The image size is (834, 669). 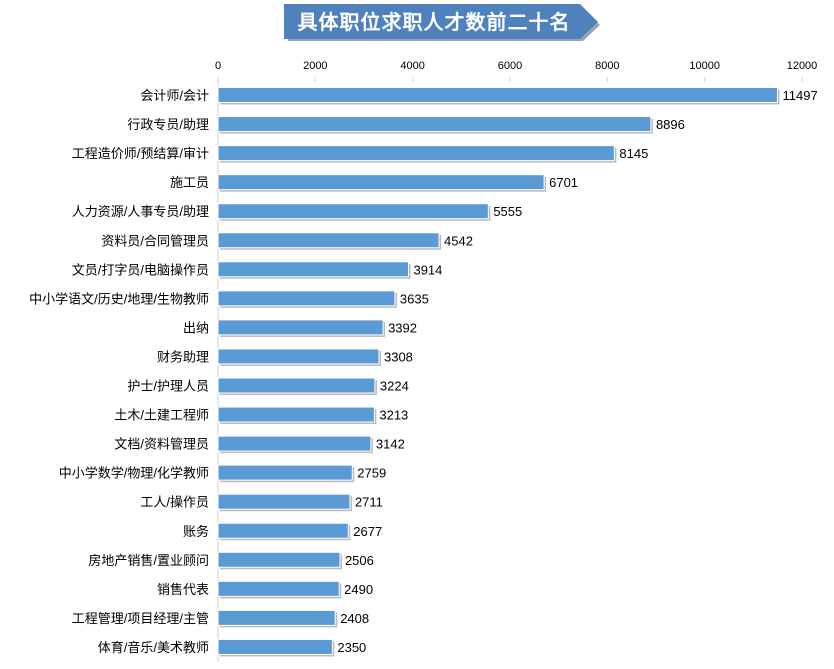 What do you see at coordinates (607, 66) in the screenshot?
I see `x-tick-label: 8000` at bounding box center [607, 66].